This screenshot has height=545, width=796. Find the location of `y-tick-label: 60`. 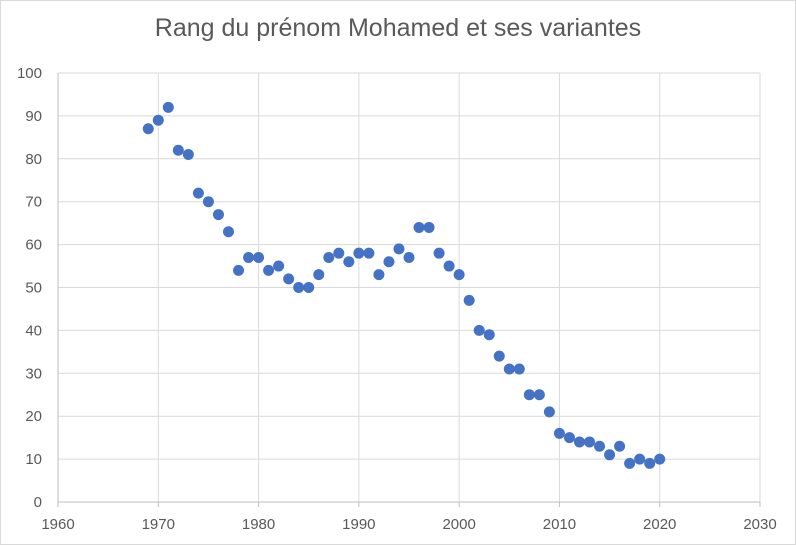

y-tick-label: 60 is located at coordinates (33, 245).